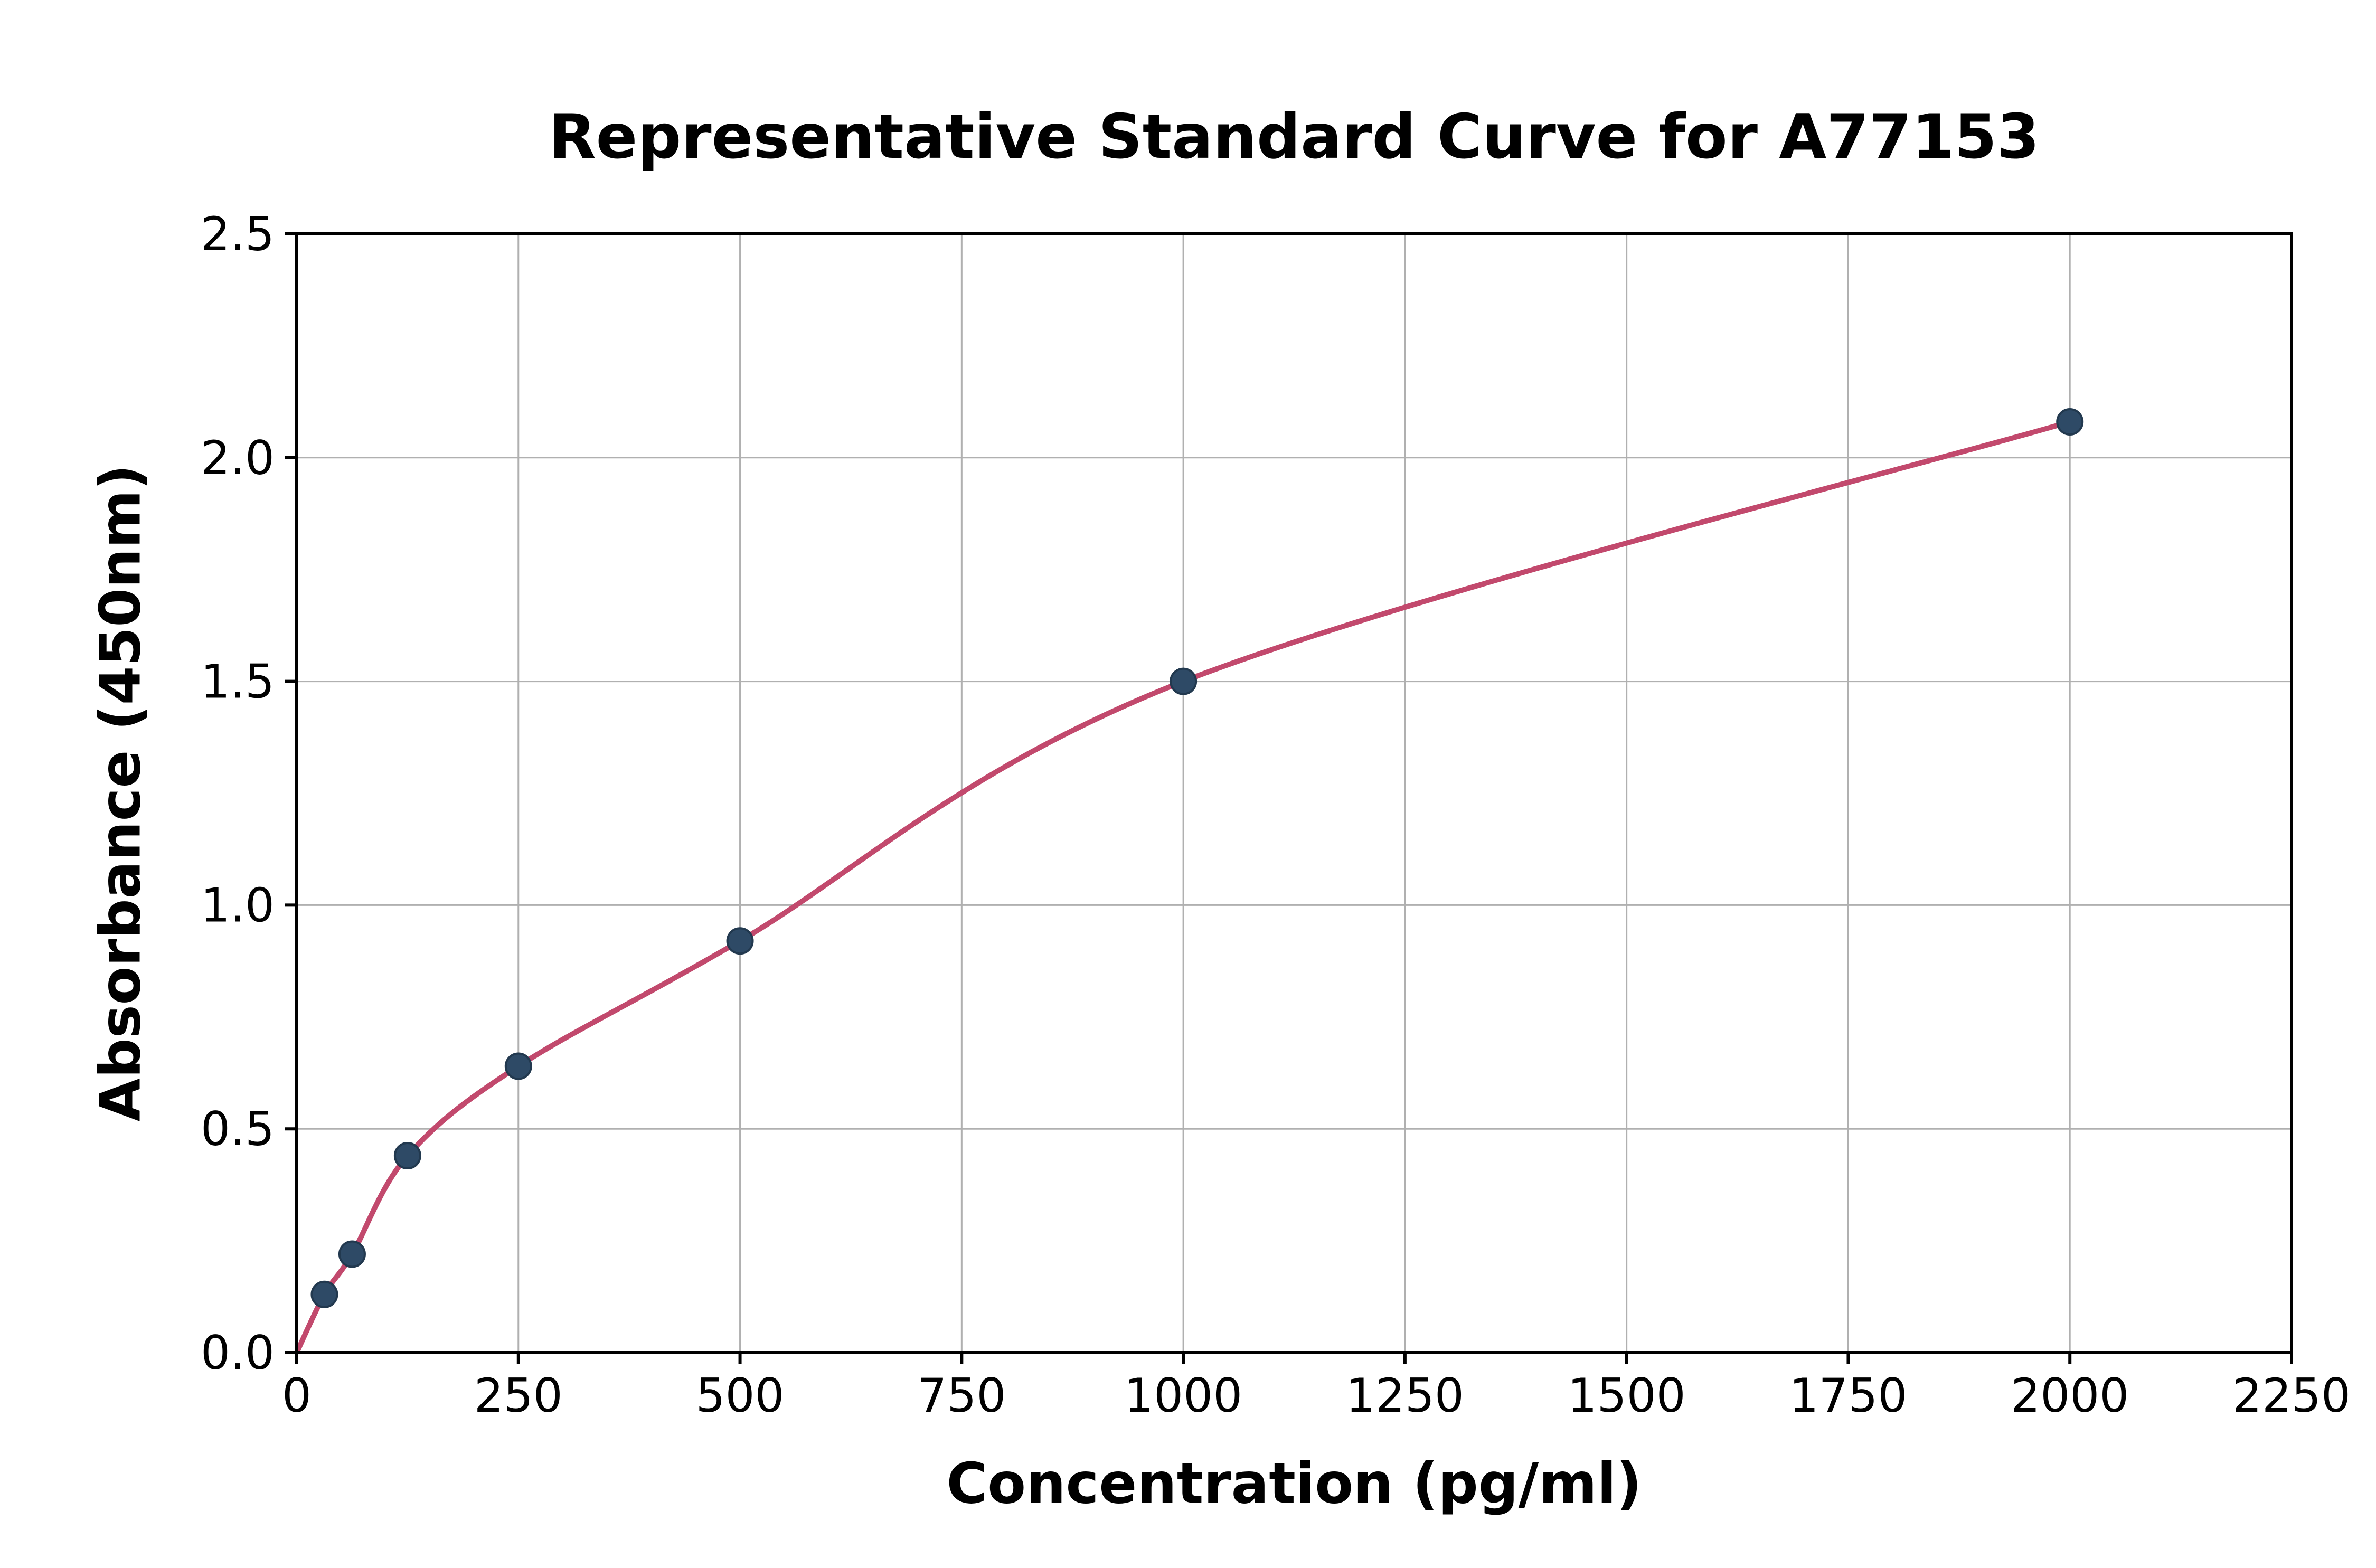 This screenshot has width=2376, height=1568. I want to click on x-tick-label: 1750, so click(1848, 1395).